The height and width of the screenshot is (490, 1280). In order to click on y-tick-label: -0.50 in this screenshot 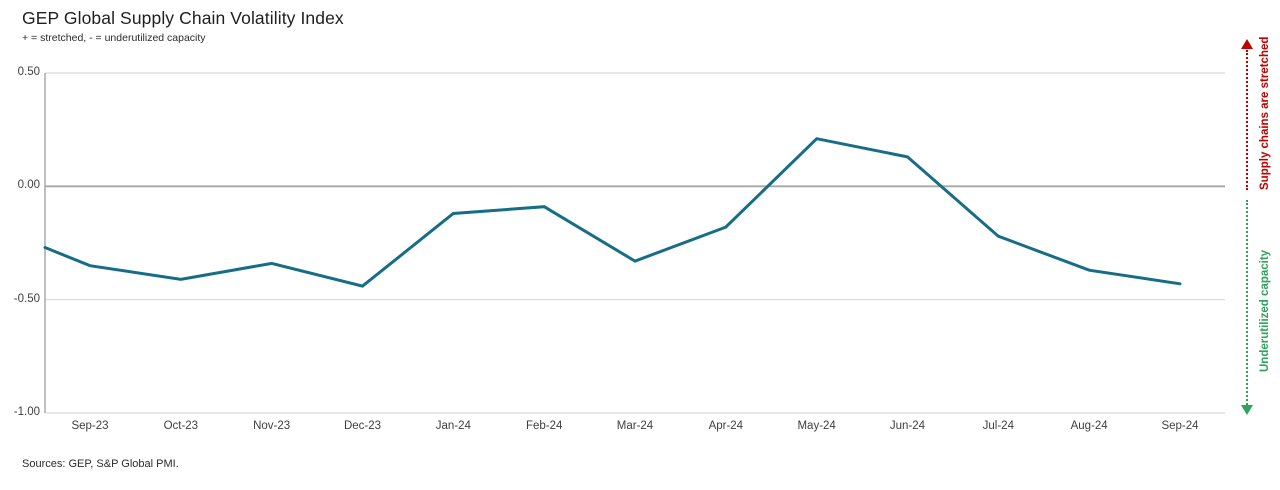, I will do `click(26, 298)`.